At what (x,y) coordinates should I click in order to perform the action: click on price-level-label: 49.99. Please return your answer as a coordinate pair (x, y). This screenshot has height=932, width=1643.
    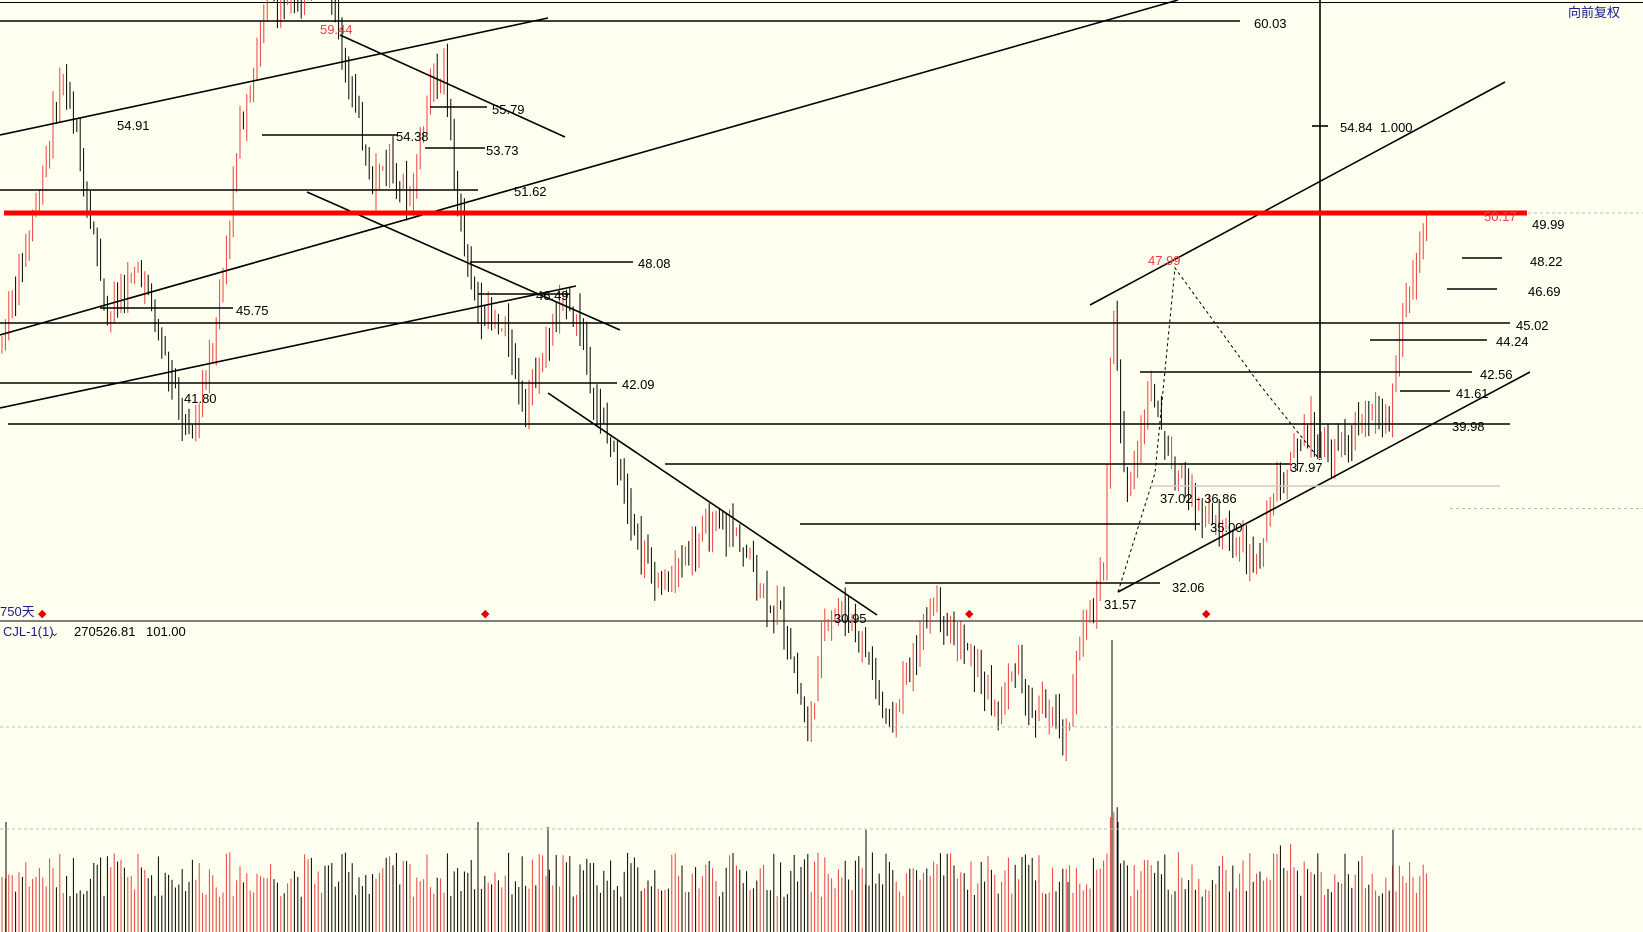
    Looking at the image, I should click on (1548, 224).